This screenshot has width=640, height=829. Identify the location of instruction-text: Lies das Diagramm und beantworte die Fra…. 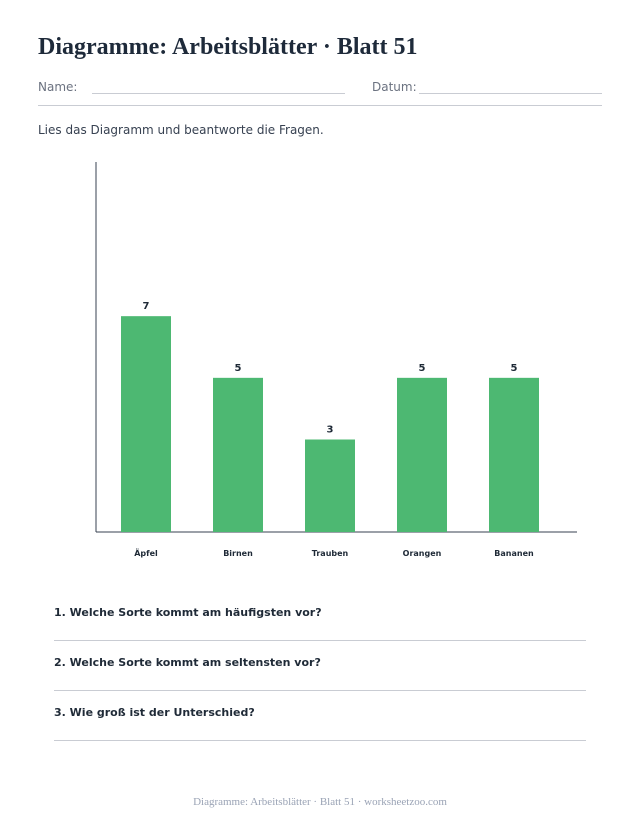
(181, 130).